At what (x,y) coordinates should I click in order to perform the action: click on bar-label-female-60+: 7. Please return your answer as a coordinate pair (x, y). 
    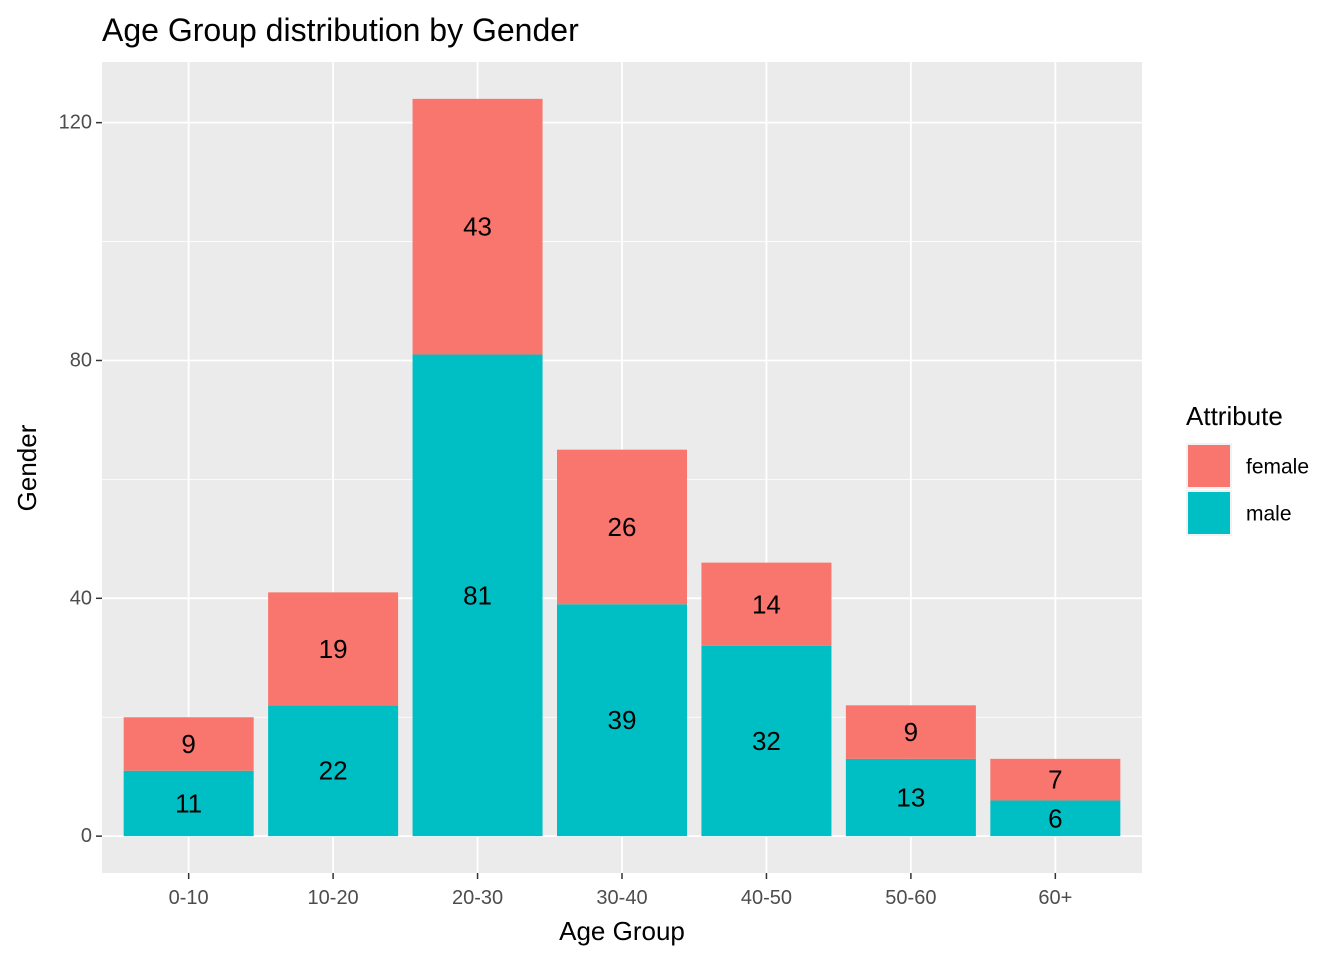
    Looking at the image, I should click on (1055, 780).